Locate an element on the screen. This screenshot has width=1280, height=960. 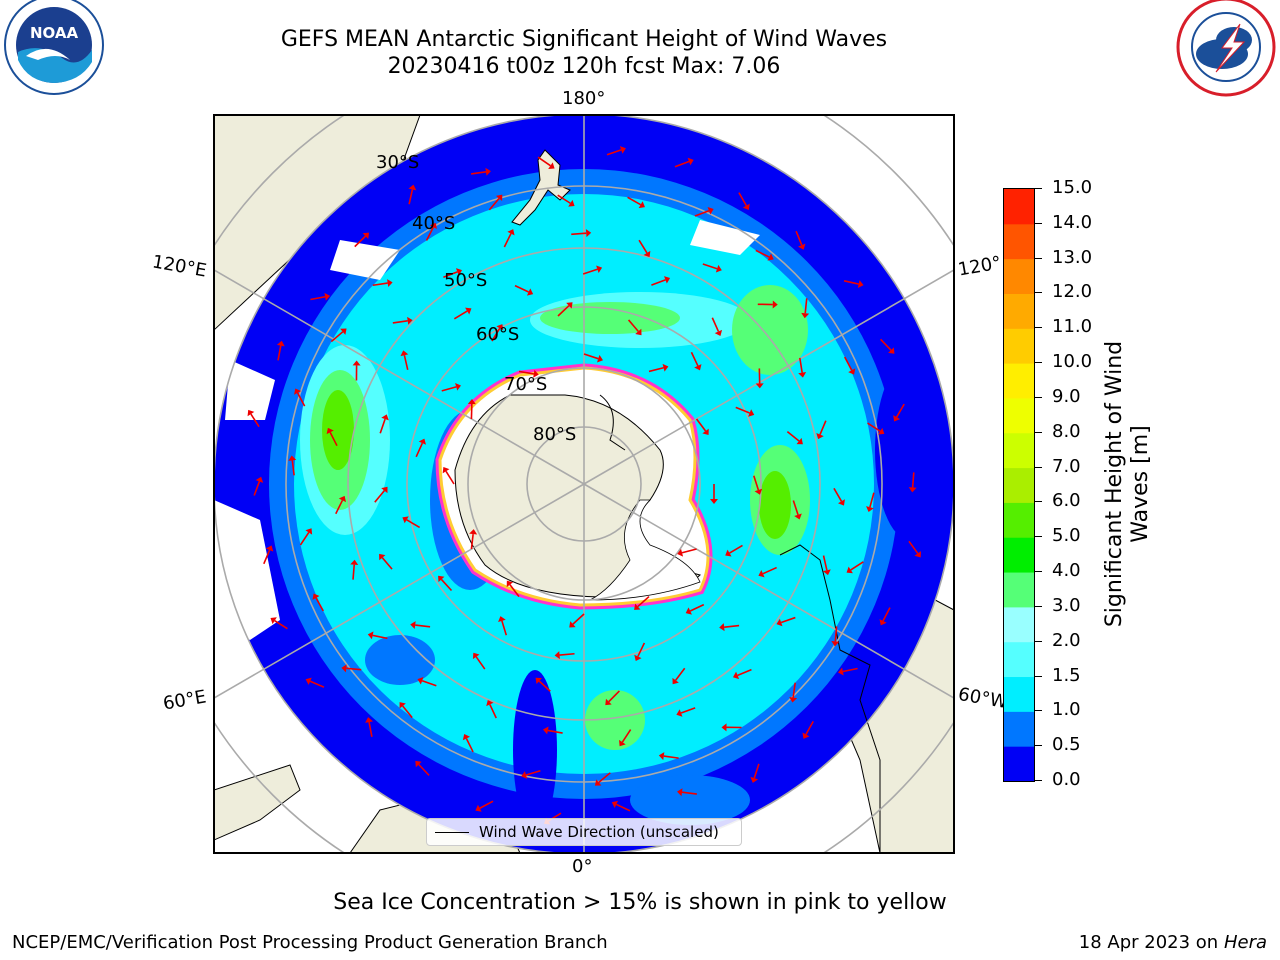
noaa-logo-icon: NOAA is located at coordinates (54, 47).